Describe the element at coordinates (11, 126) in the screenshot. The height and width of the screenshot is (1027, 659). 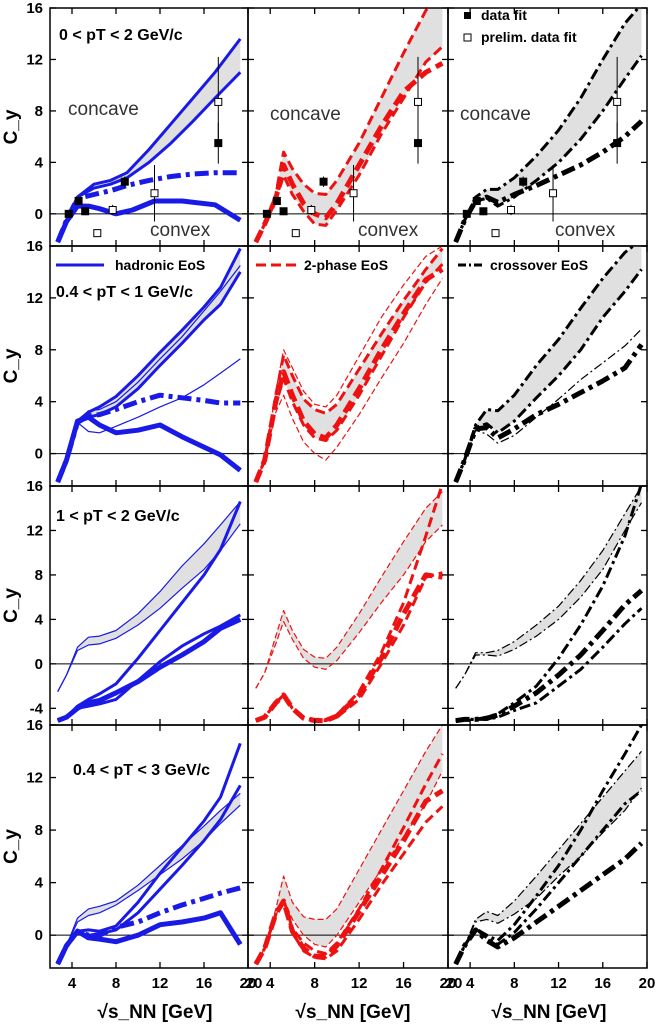
I see `y-axis-title-1: C_y` at that location.